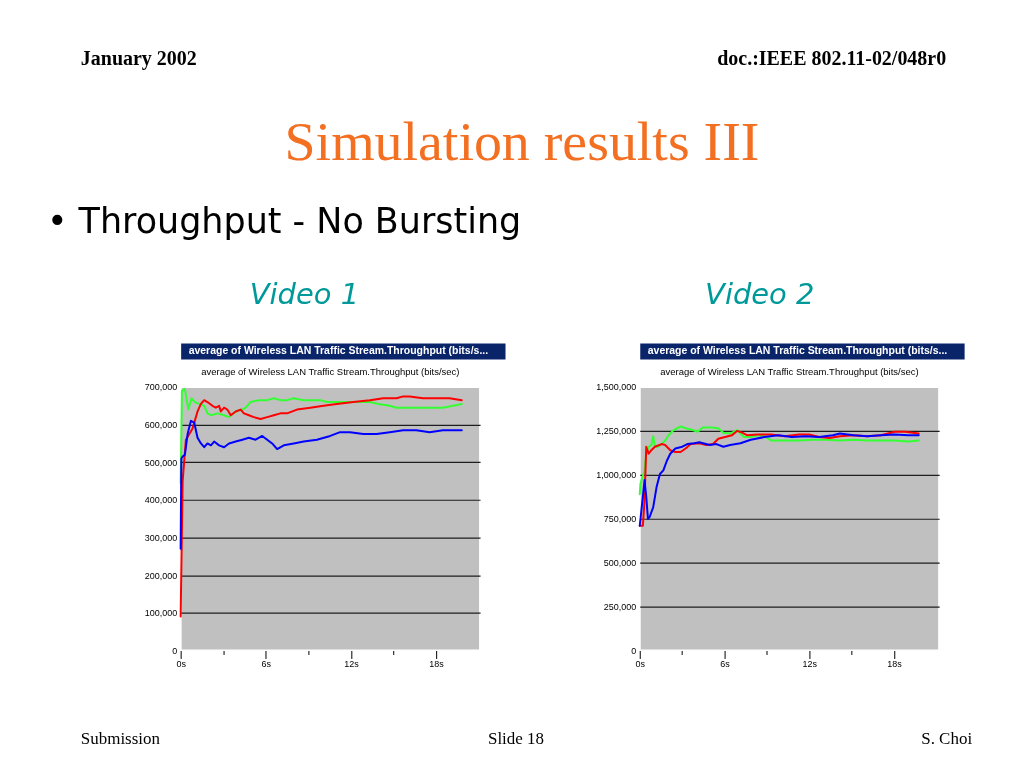 Image resolution: width=1024 pixels, height=768 pixels. What do you see at coordinates (161, 575) in the screenshot?
I see `y-tick-label: 200,000` at bounding box center [161, 575].